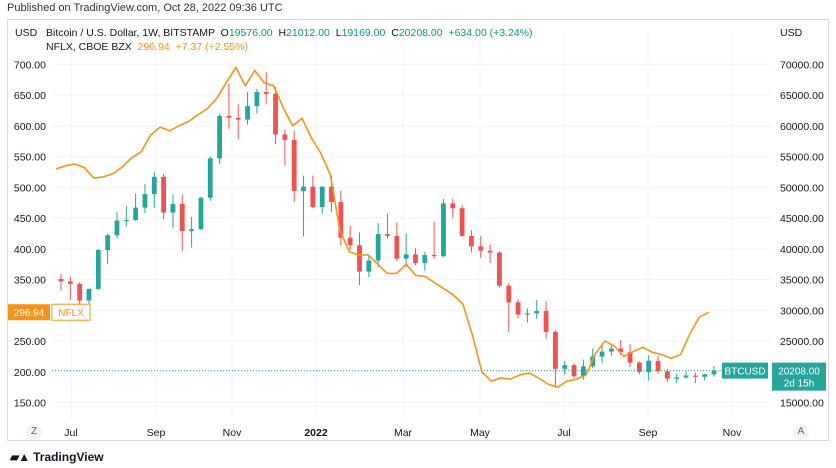 This screenshot has width=836, height=468. I want to click on left-tick-label: 350.00, so click(30, 281).